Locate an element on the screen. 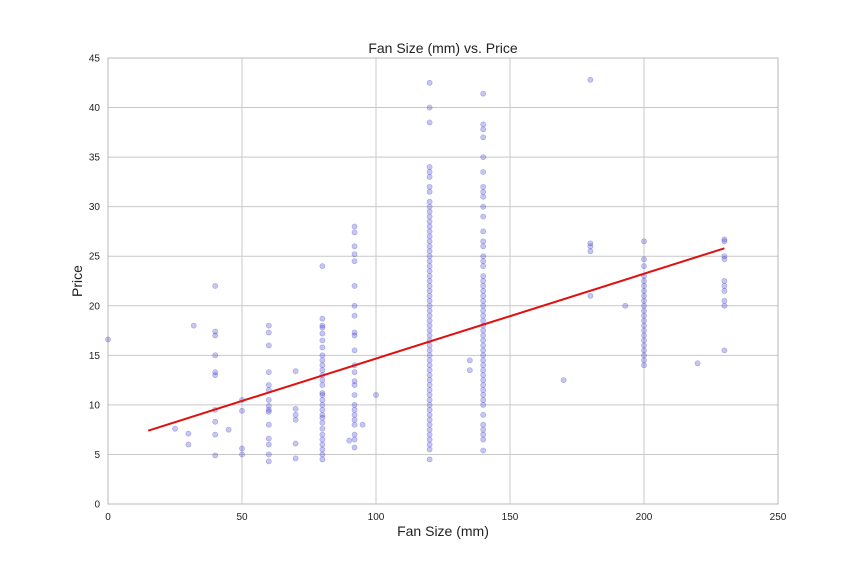 This screenshot has height=576, width=864. x-tick-labels: 0 50 100 150 200 250 is located at coordinates (446, 517).